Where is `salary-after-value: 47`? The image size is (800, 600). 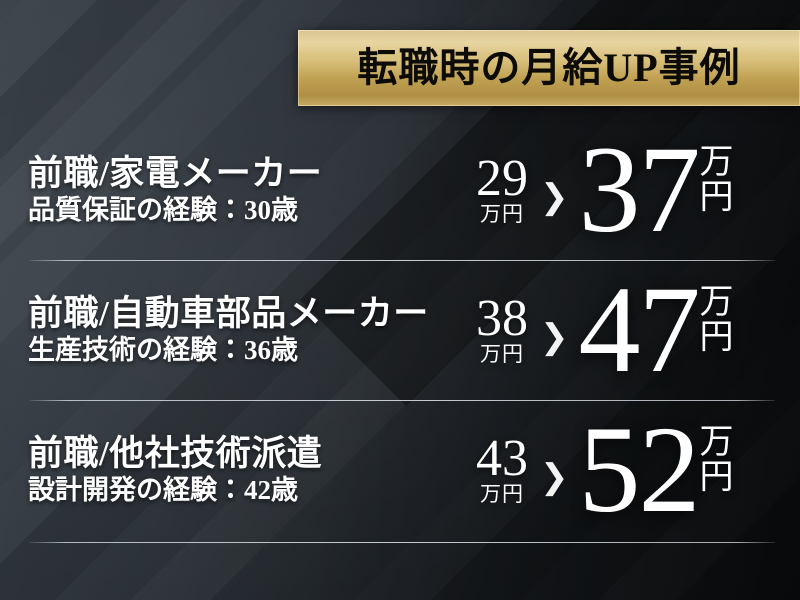 salary-after-value: 47 is located at coordinates (639, 329).